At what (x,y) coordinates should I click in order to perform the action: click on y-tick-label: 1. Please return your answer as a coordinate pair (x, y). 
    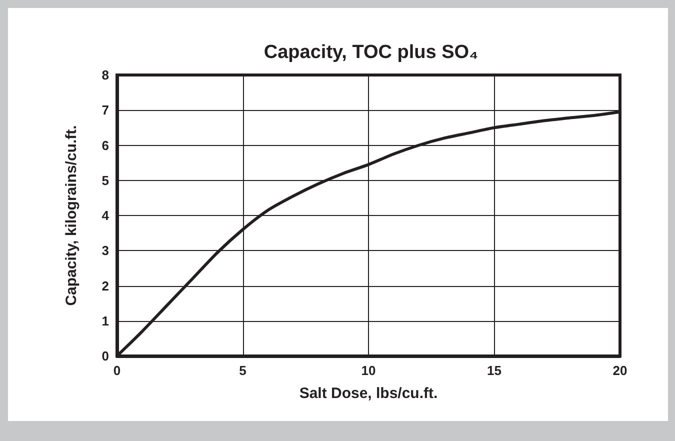
    Looking at the image, I should click on (105, 320).